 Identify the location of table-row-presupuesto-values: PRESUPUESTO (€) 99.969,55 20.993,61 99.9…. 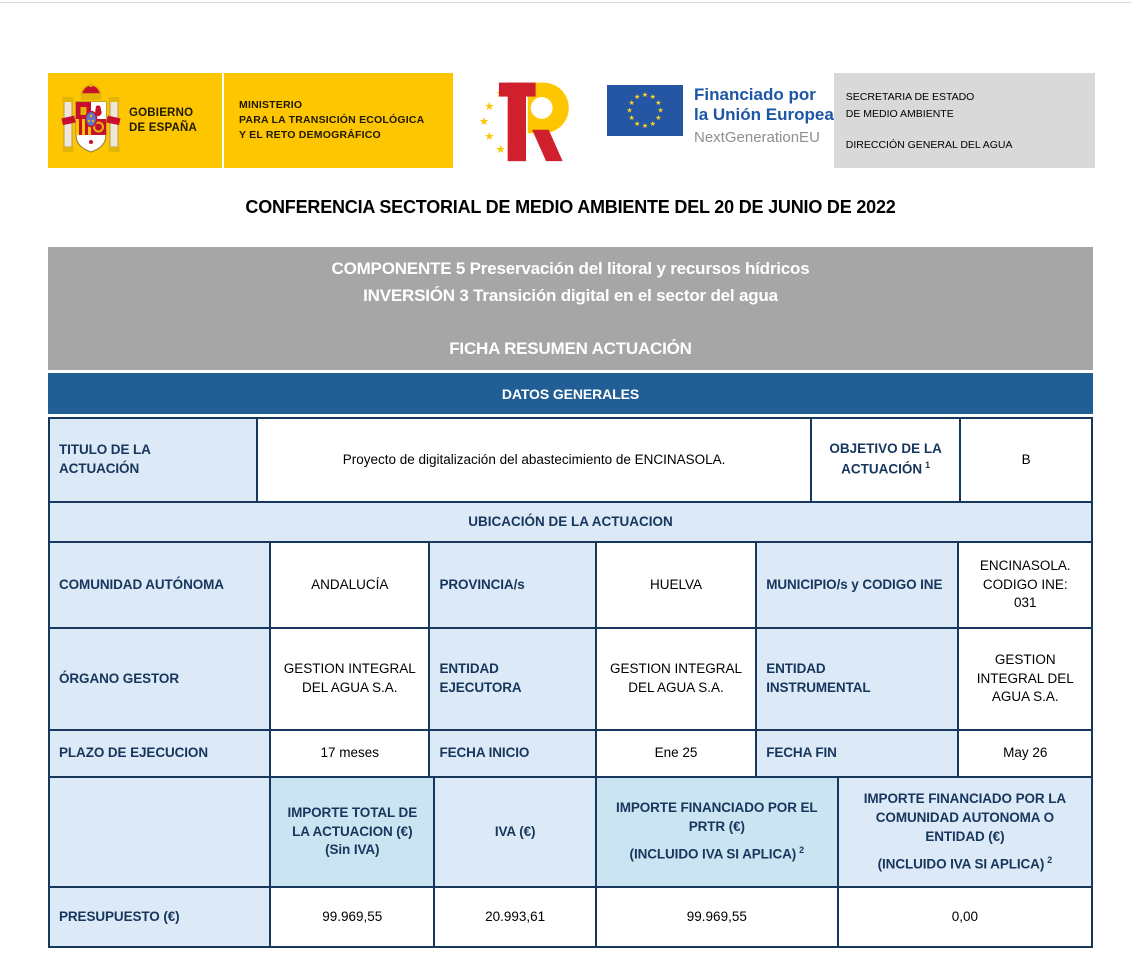
(570, 917).